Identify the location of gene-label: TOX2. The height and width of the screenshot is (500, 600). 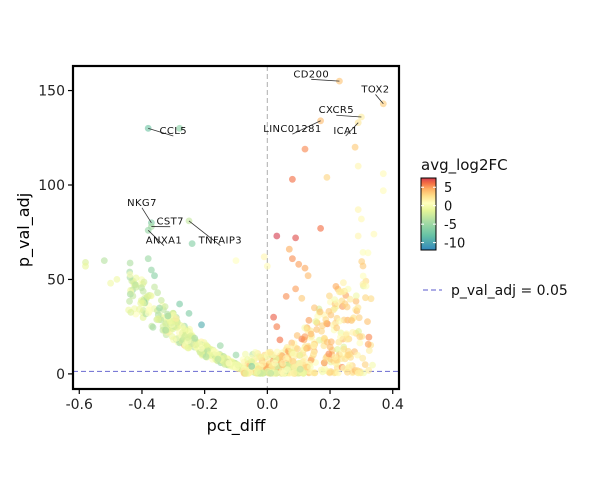
(374, 89).